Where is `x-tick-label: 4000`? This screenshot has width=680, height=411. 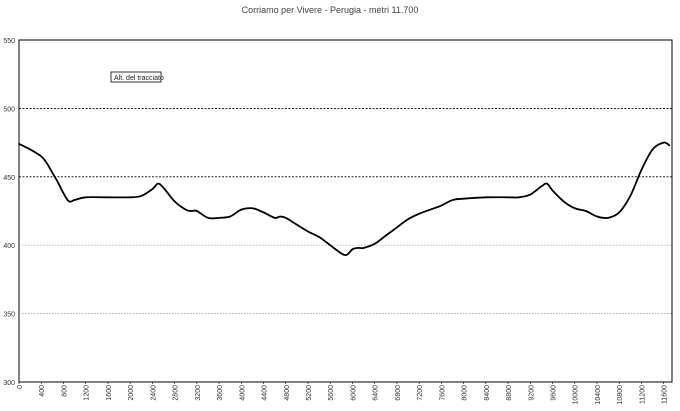
x-tick-label: 4000 is located at coordinates (242, 393).